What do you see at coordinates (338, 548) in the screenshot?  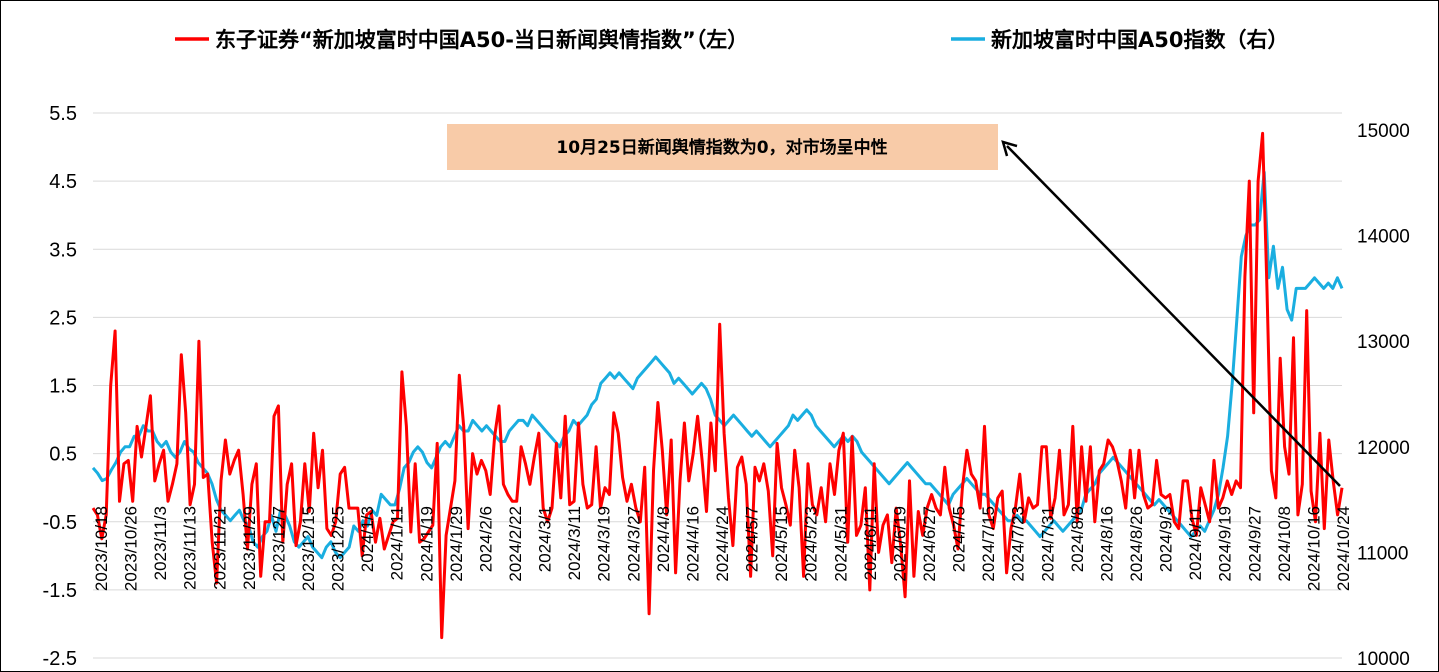 I see `x-tick-label: 2023/12/25` at bounding box center [338, 548].